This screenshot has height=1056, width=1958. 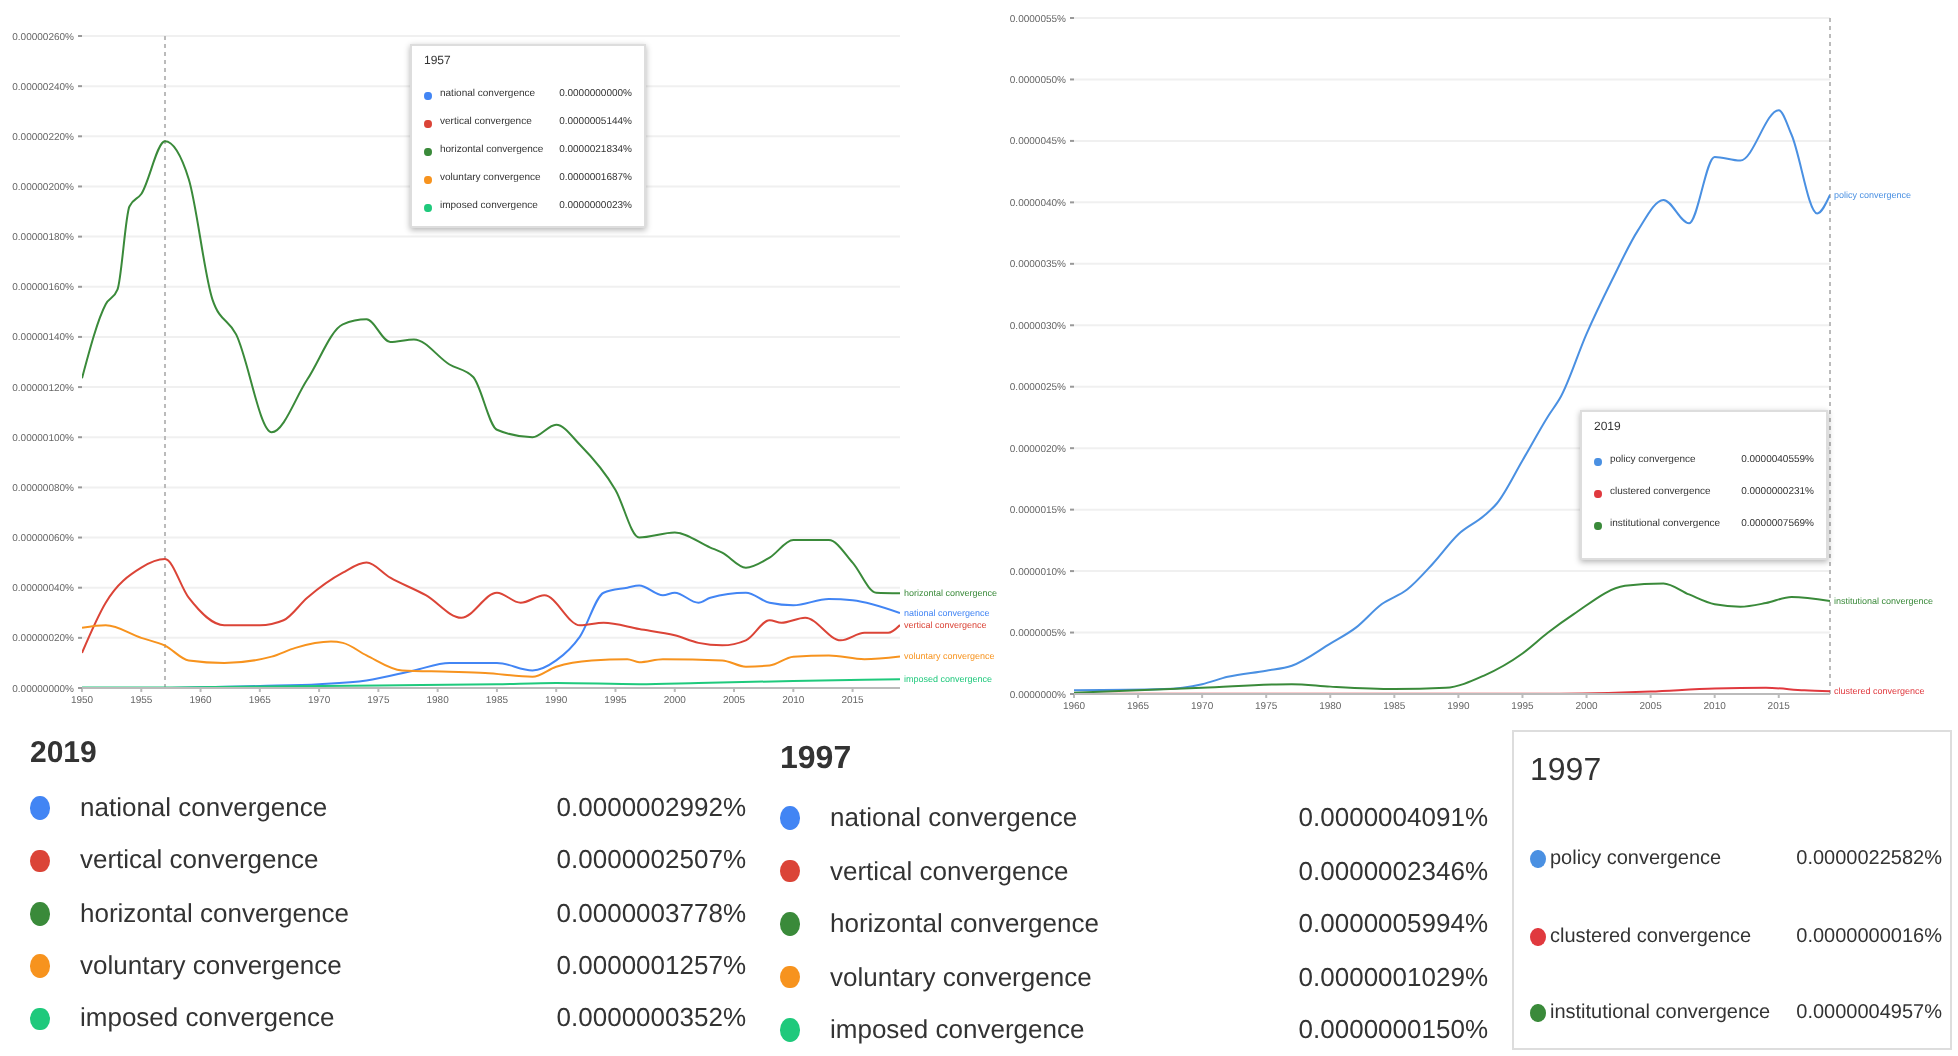 What do you see at coordinates (204, 807) in the screenshot?
I see `legend-label: national convergence` at bounding box center [204, 807].